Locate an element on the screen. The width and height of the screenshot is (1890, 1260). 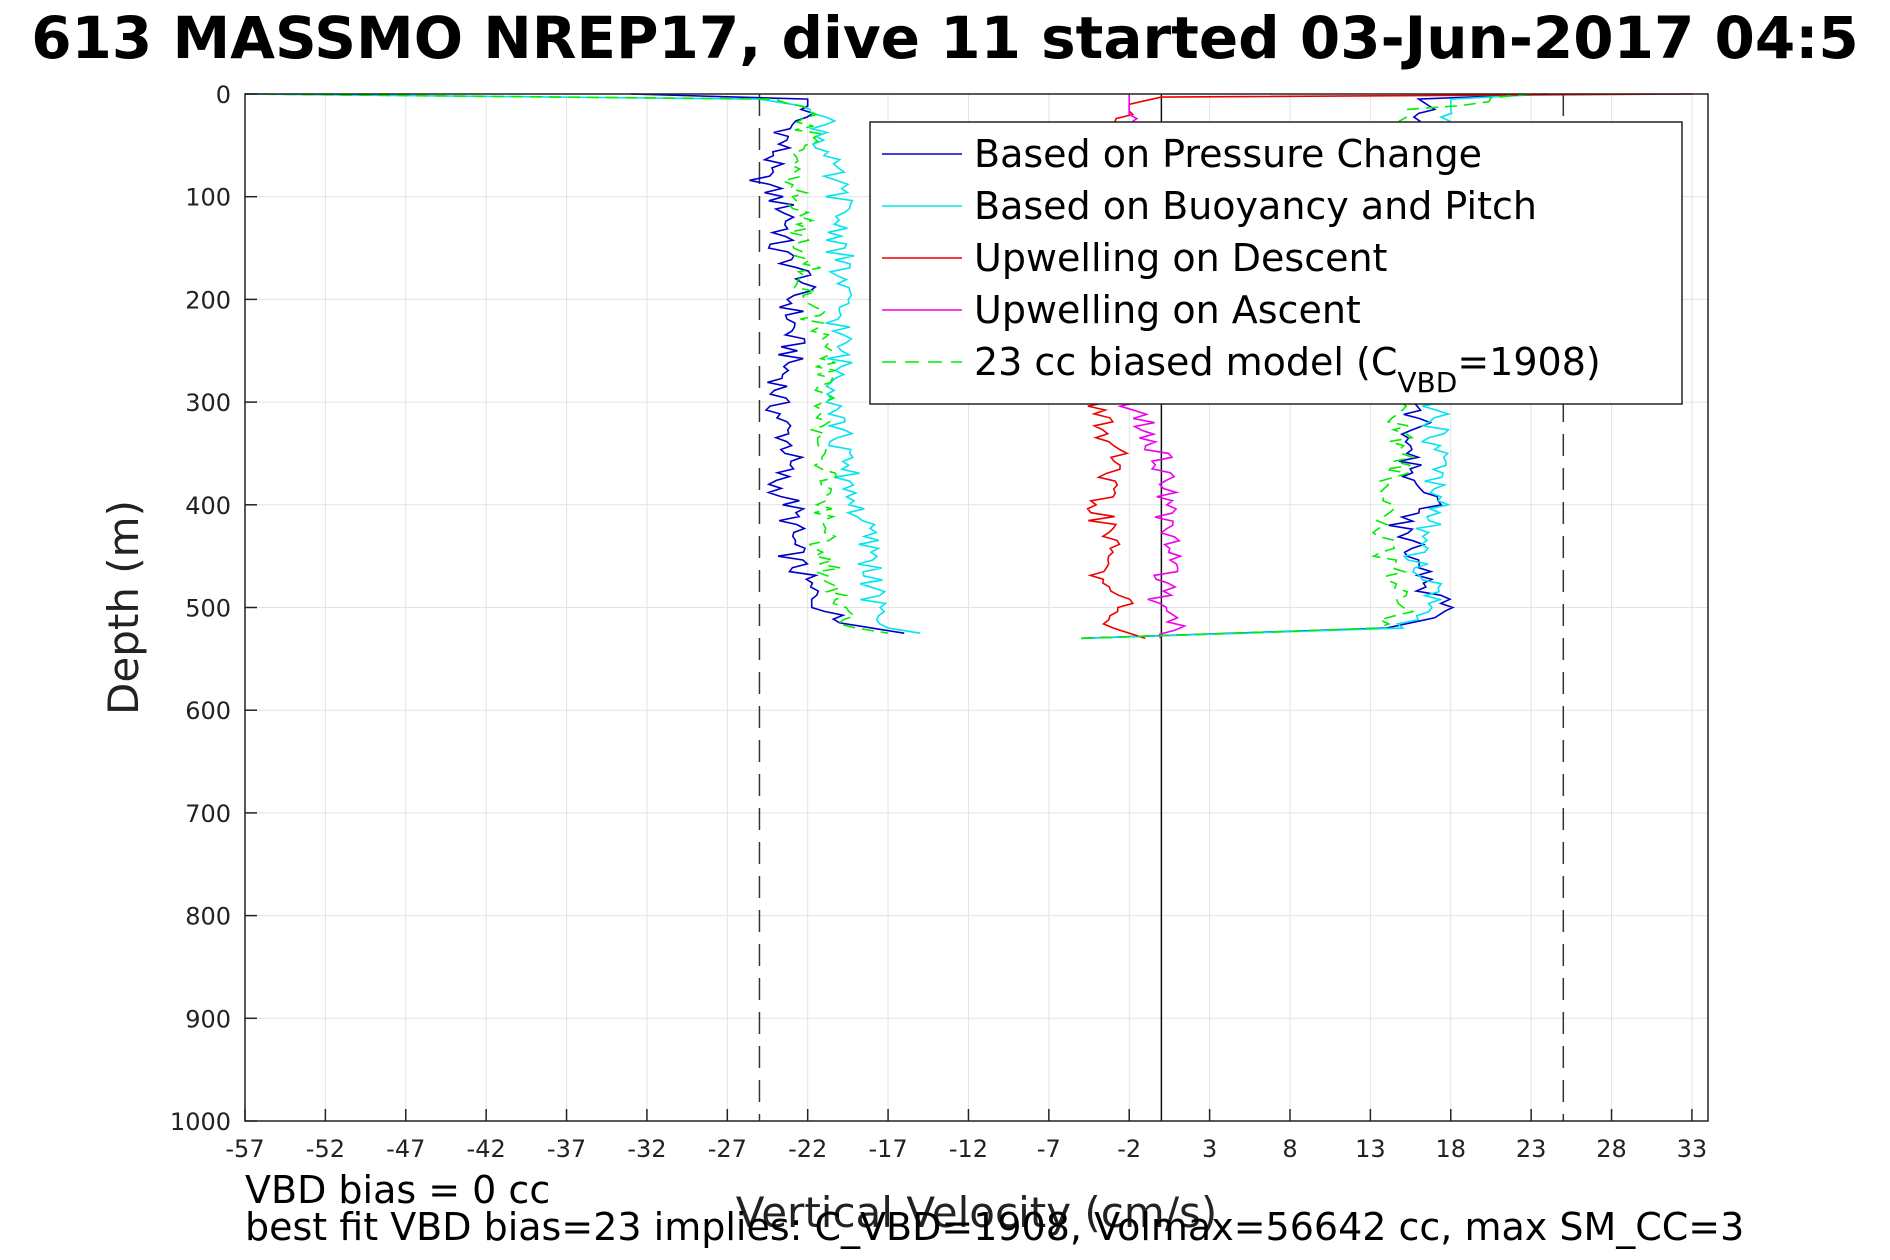
x-tick-label: 28 is located at coordinates (1611, 1149).